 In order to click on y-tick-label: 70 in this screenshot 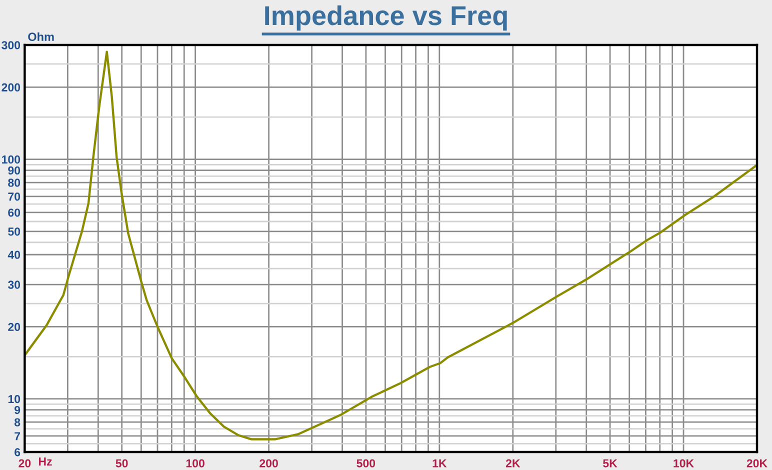, I will do `click(14, 196)`.